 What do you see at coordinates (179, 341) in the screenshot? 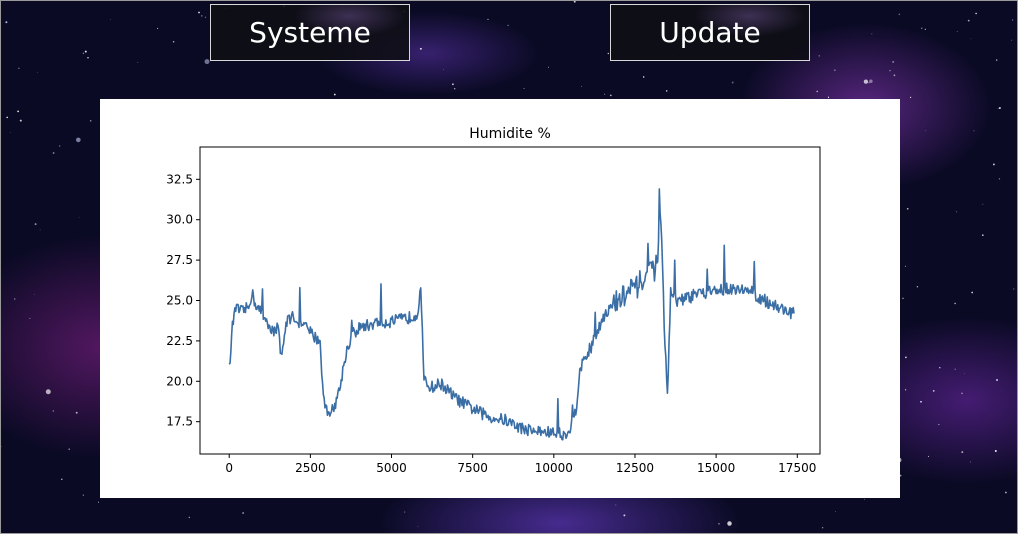
I see `y-tick-label: 22.5` at bounding box center [179, 341].